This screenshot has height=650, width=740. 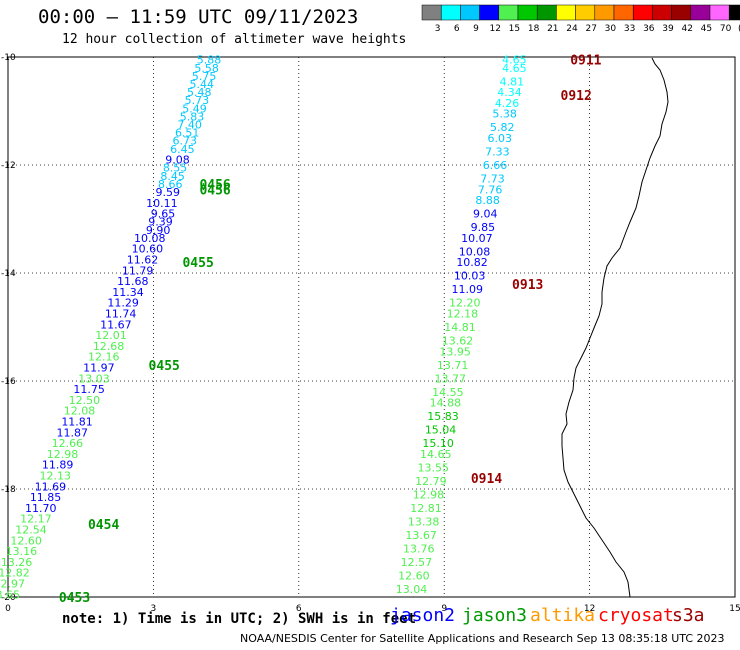 I want to click on colorbar-label: 6, so click(x=457, y=29).